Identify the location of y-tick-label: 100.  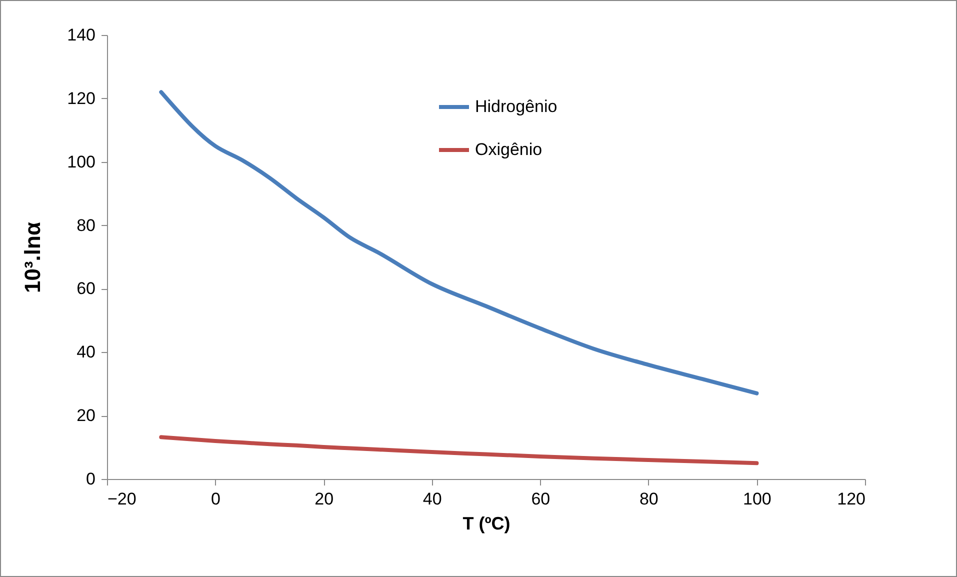
(81, 162).